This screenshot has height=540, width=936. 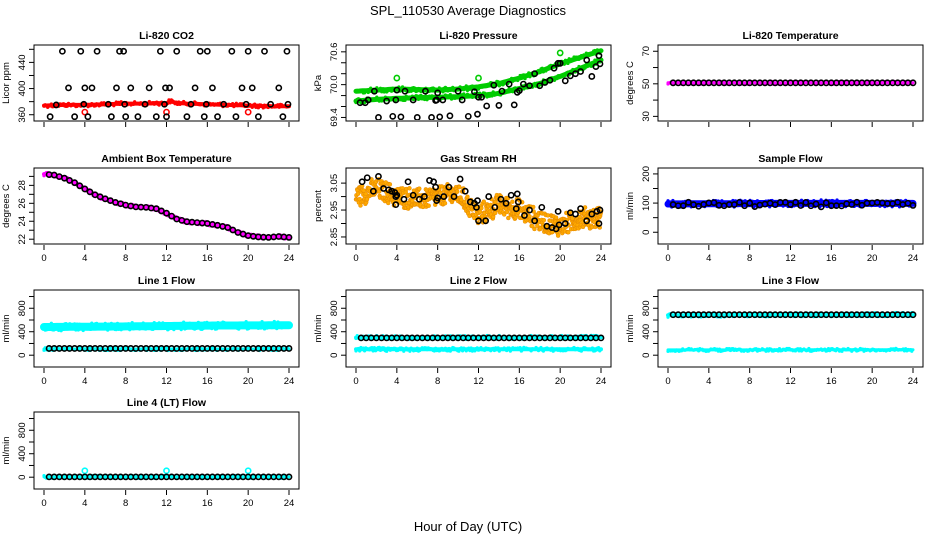 What do you see at coordinates (479, 281) in the screenshot?
I see `panel-title: Line 2 Flow` at bounding box center [479, 281].